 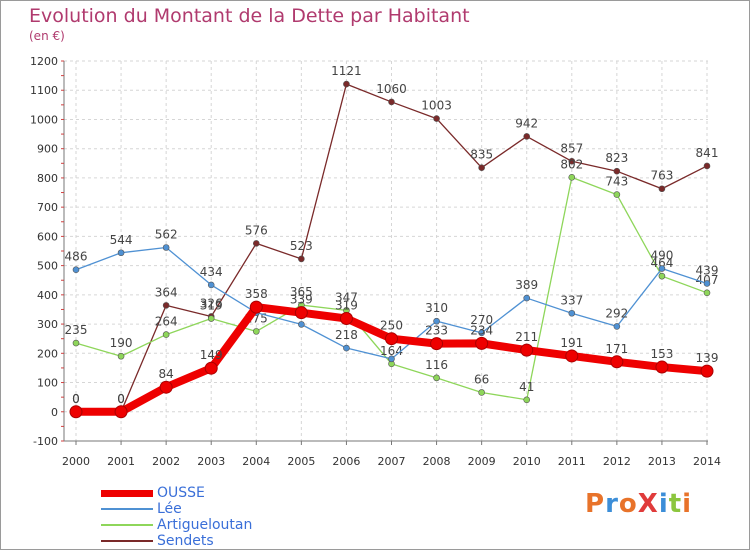 What do you see at coordinates (346, 297) in the screenshot?
I see `data-label: 347` at bounding box center [346, 297].